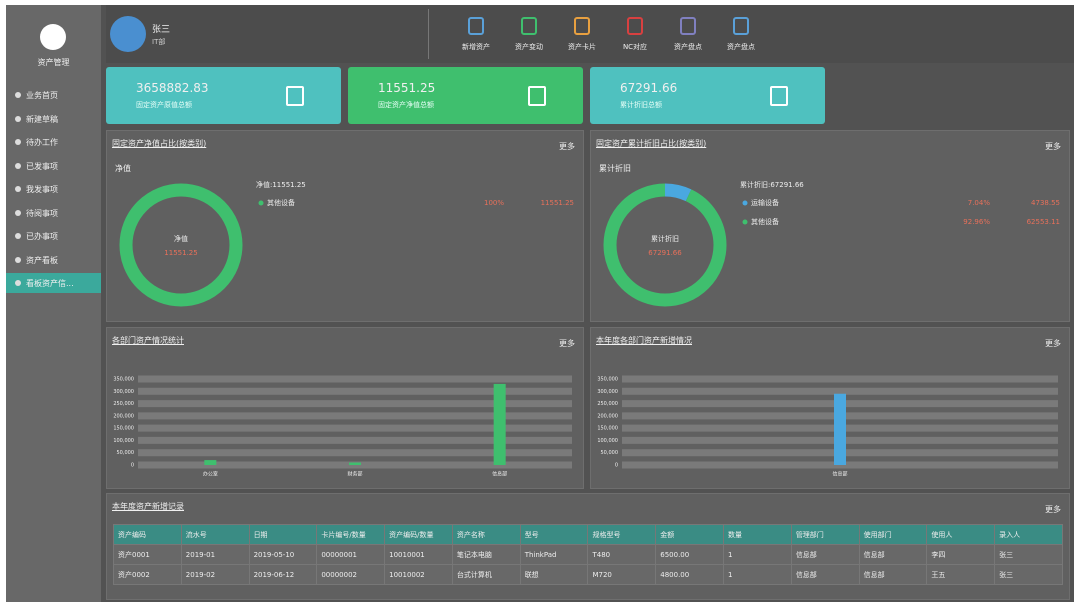  I want to click on toolbar-label: 资产变动, so click(529, 47).